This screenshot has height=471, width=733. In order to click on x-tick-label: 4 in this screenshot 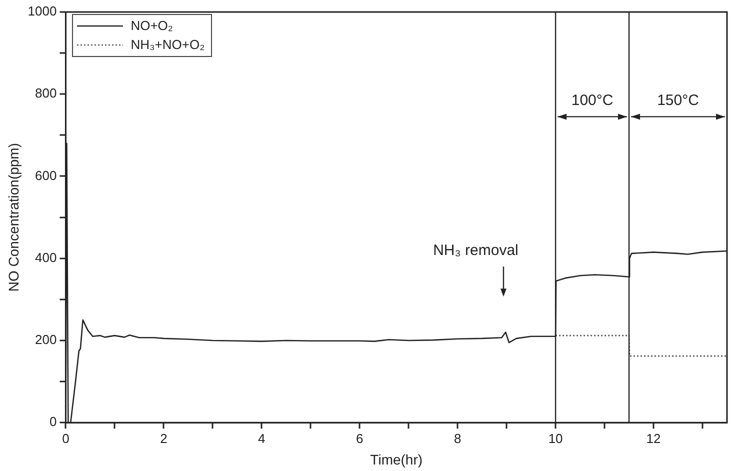, I will do `click(262, 438)`.